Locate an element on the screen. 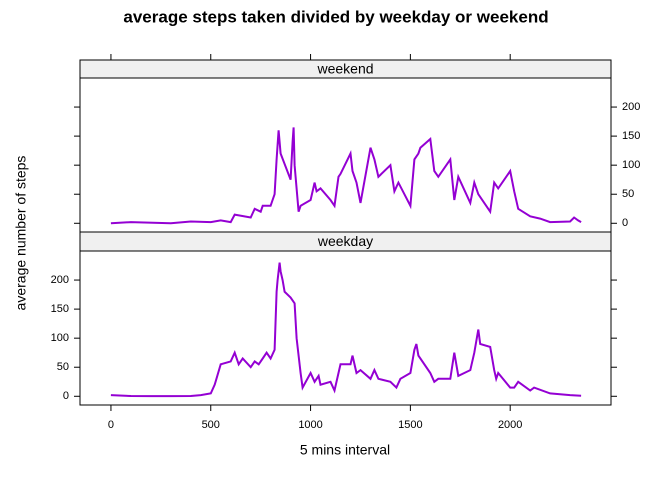  x-tick-label: 500 is located at coordinates (211, 425).